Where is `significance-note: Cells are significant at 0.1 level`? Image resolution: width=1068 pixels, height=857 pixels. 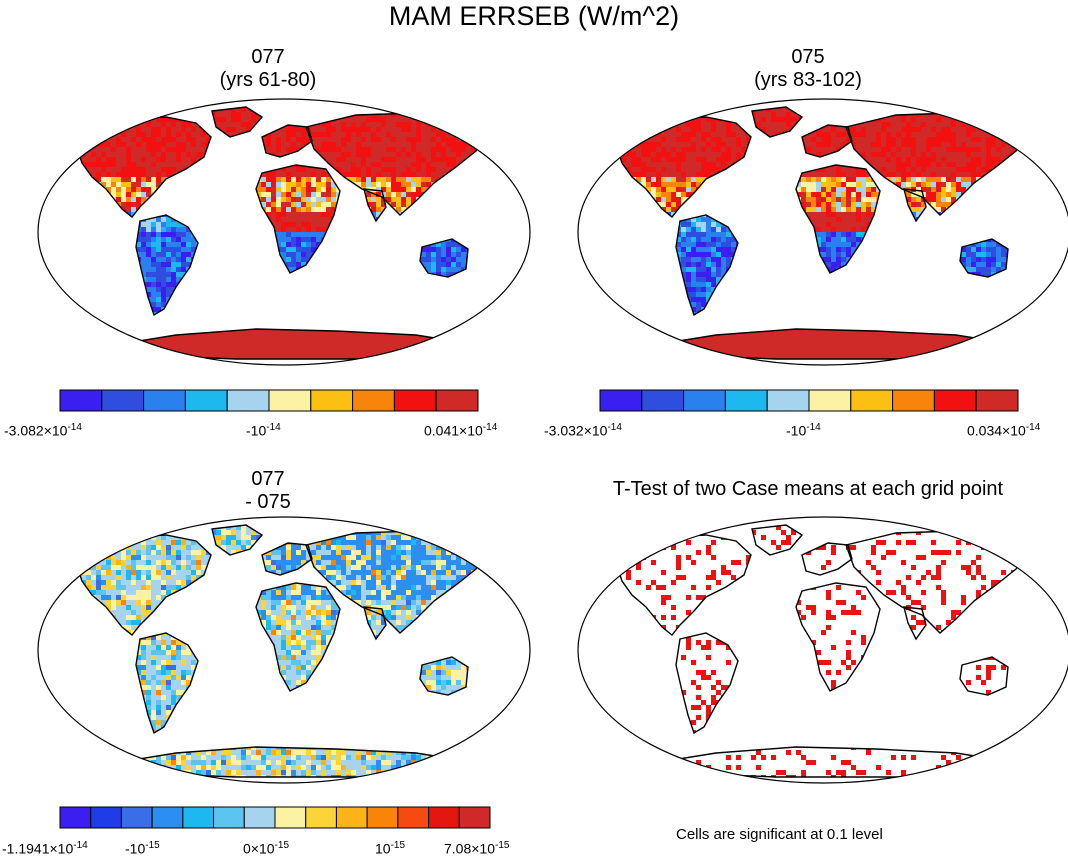 significance-note: Cells are significant at 0.1 level is located at coordinates (779, 834).